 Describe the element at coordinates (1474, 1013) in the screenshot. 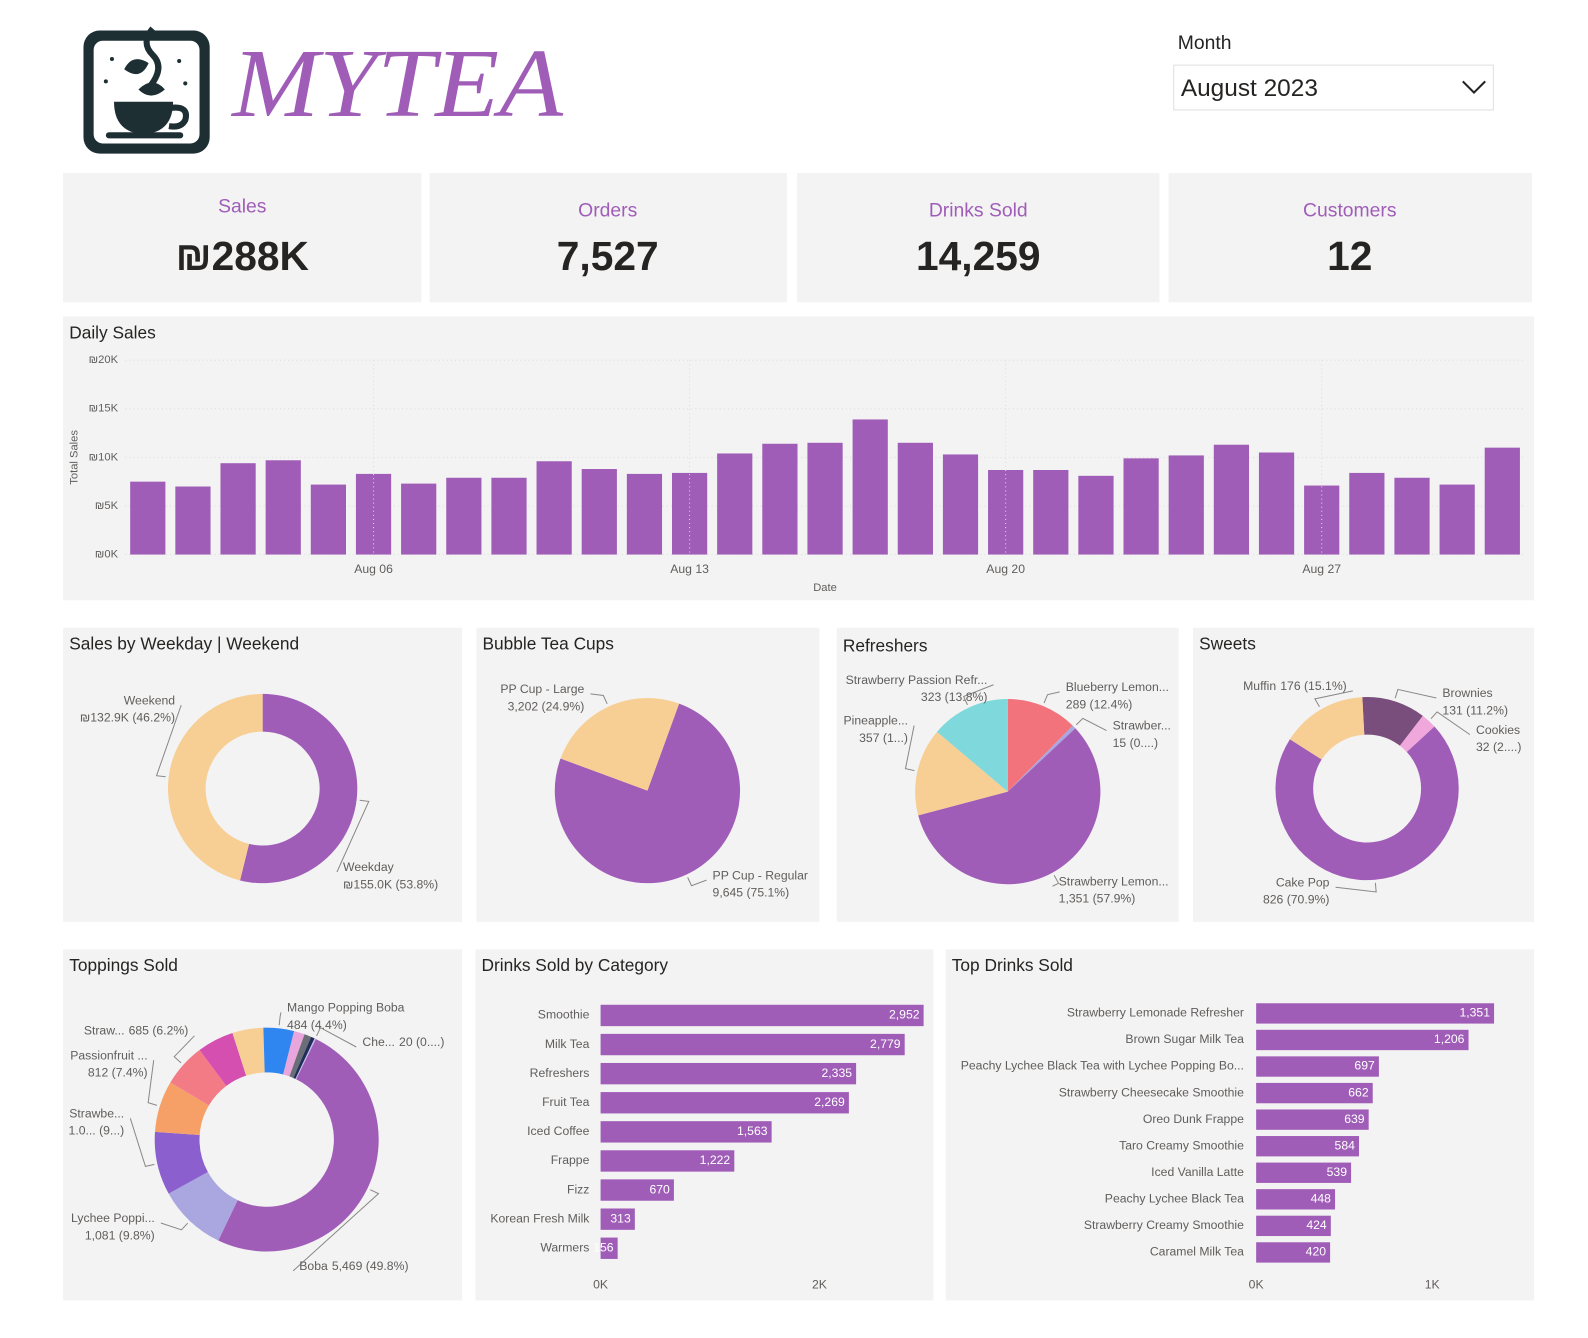

I see `data-label: 1,351` at that location.